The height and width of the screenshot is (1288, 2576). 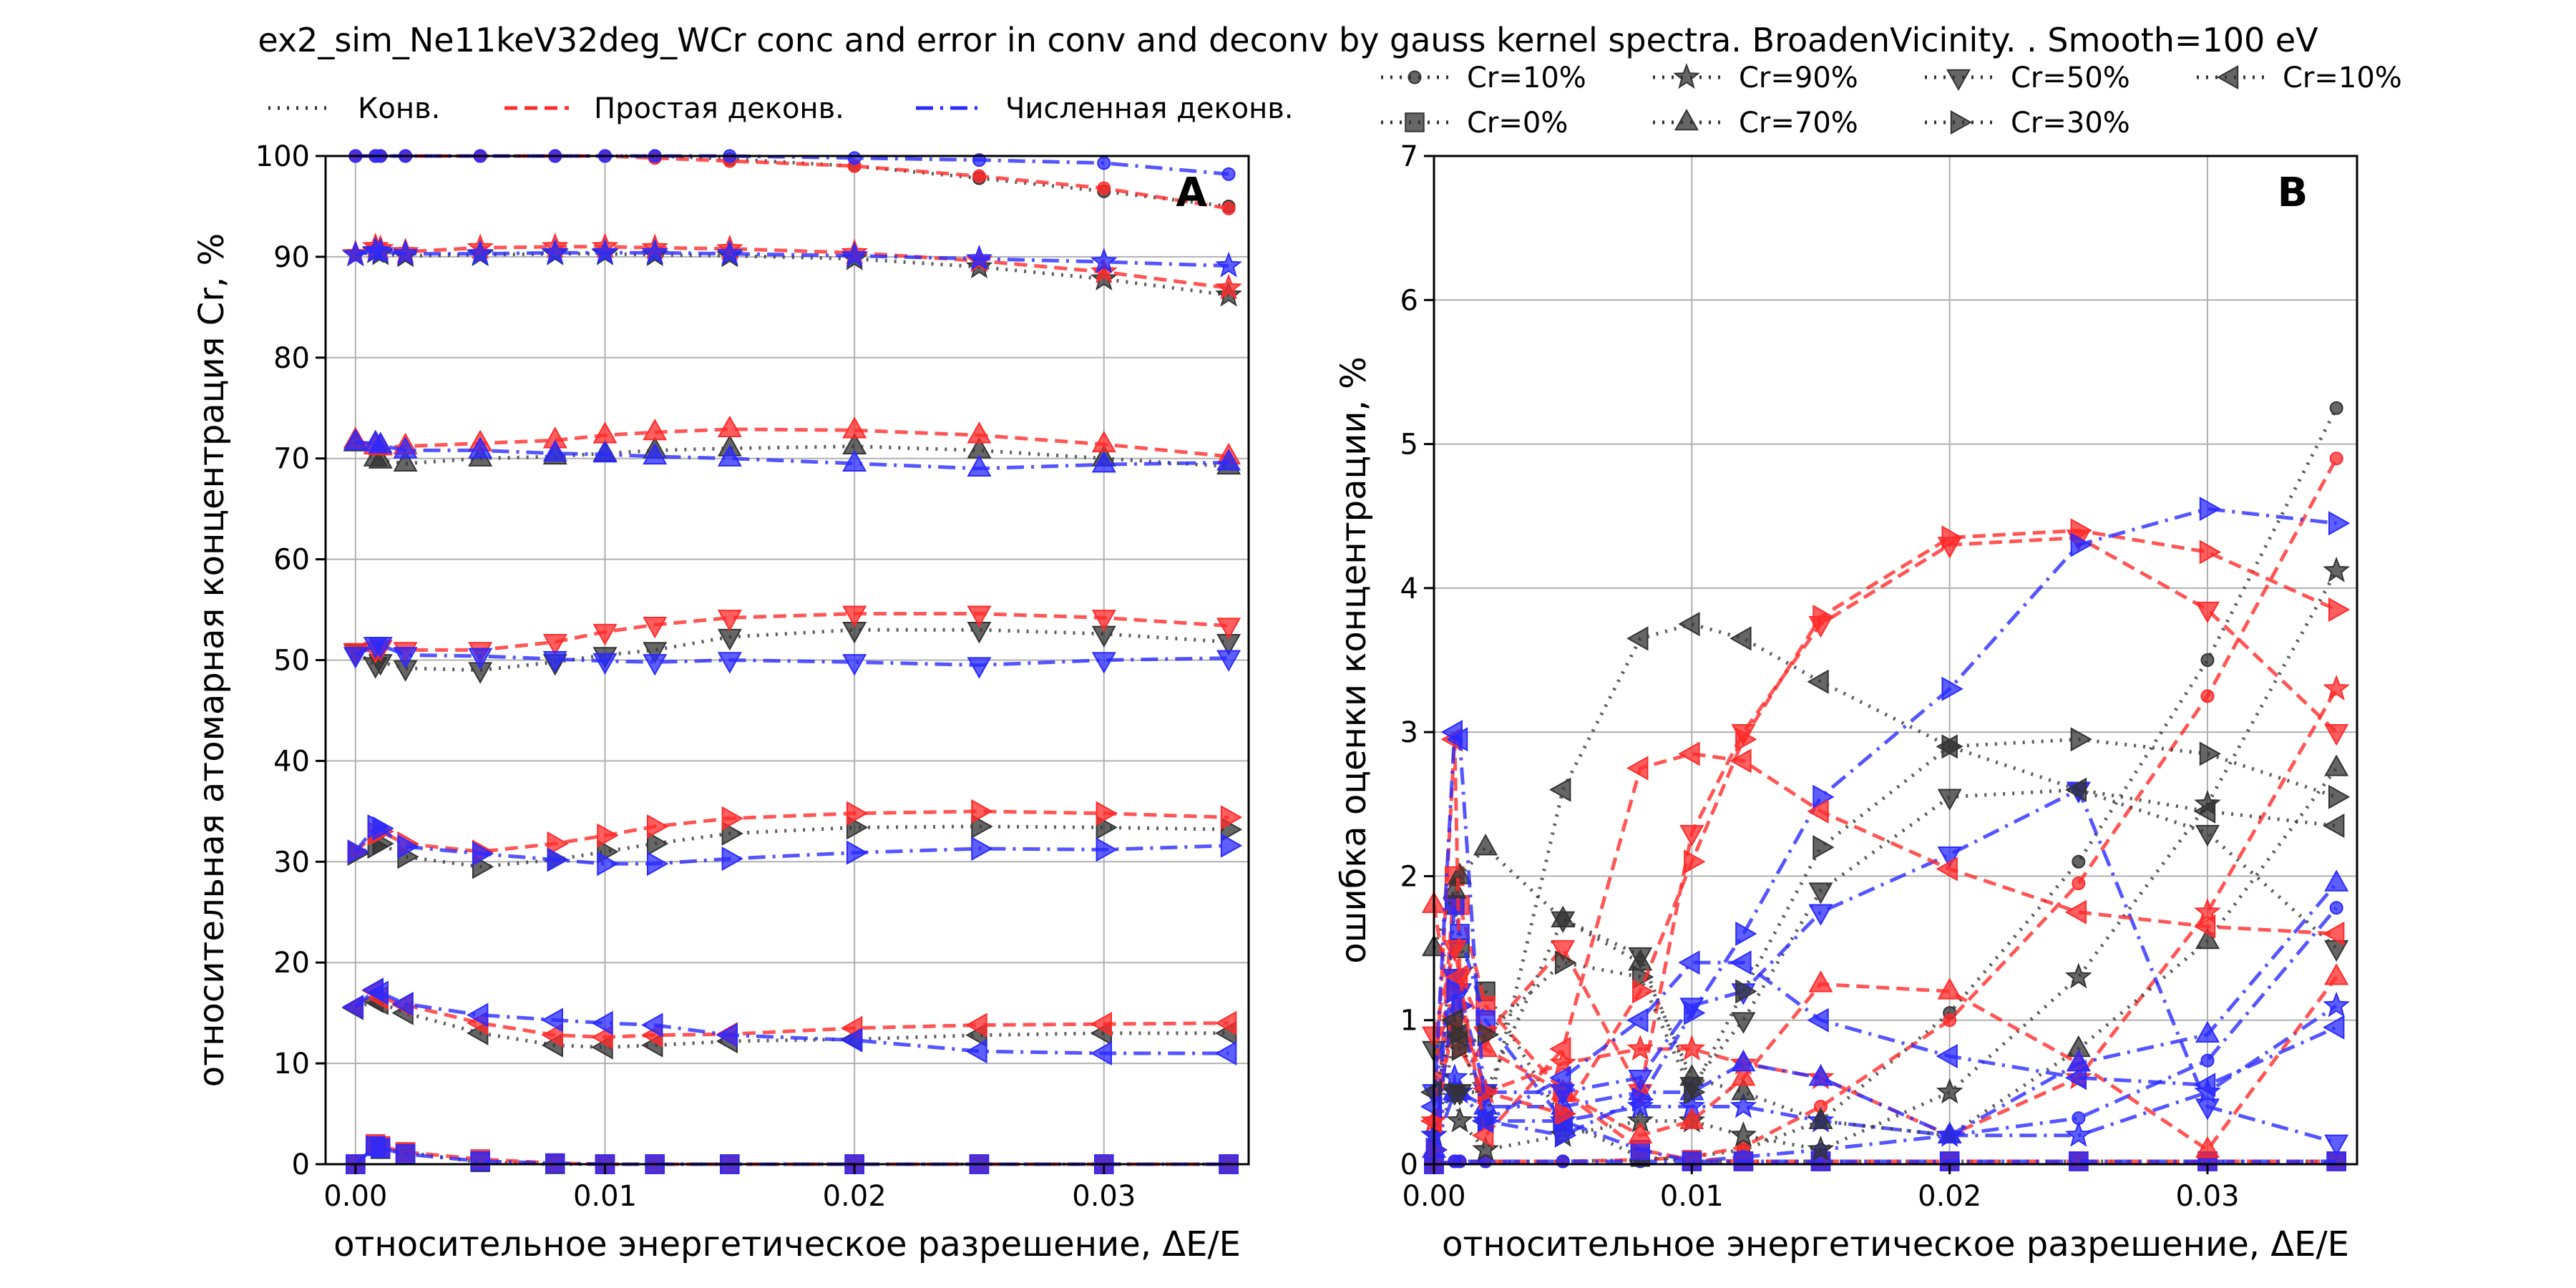 I want to click on x-tick-label: 0.02, so click(x=855, y=1196).